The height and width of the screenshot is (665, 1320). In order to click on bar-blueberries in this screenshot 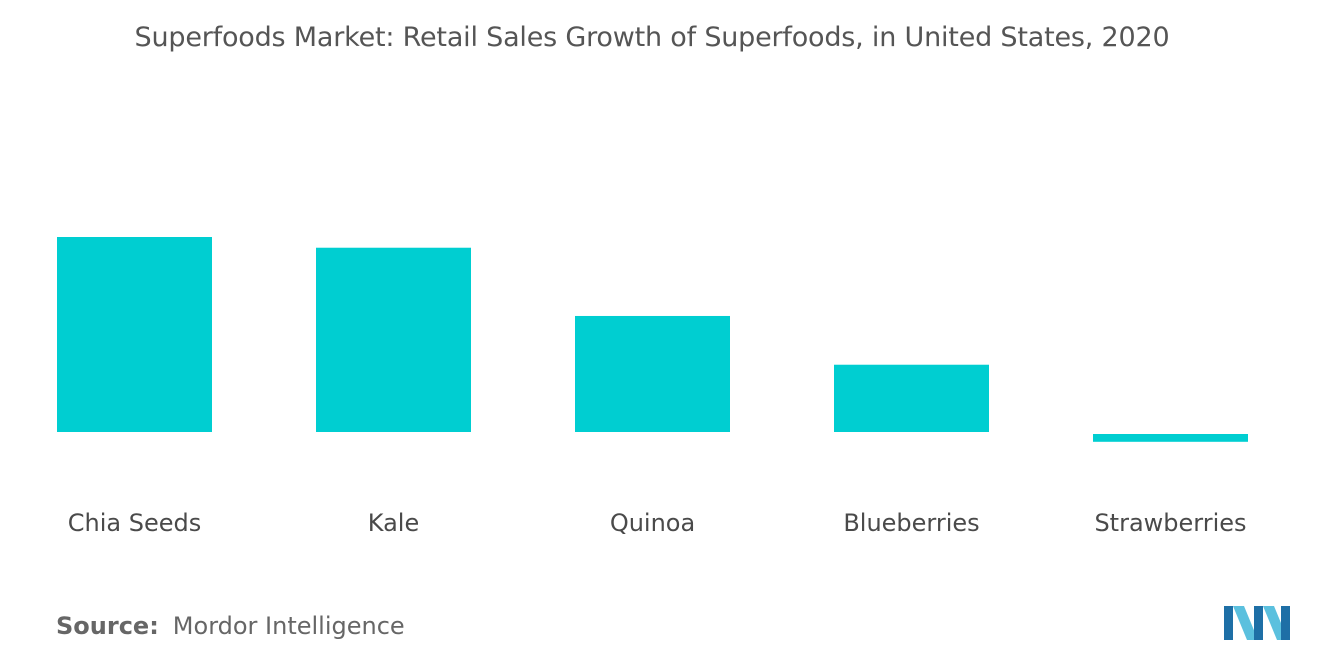, I will do `click(911, 398)`.